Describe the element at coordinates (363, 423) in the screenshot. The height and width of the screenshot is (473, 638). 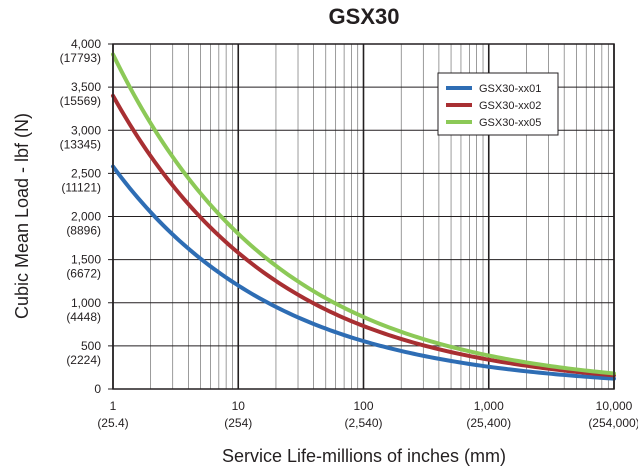
I see `x-tick-sublabel: (2,540)` at that location.